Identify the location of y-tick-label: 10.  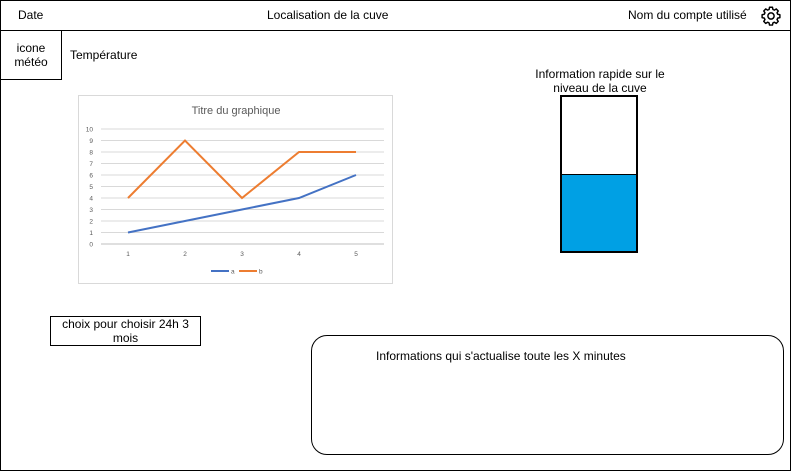
(90, 130).